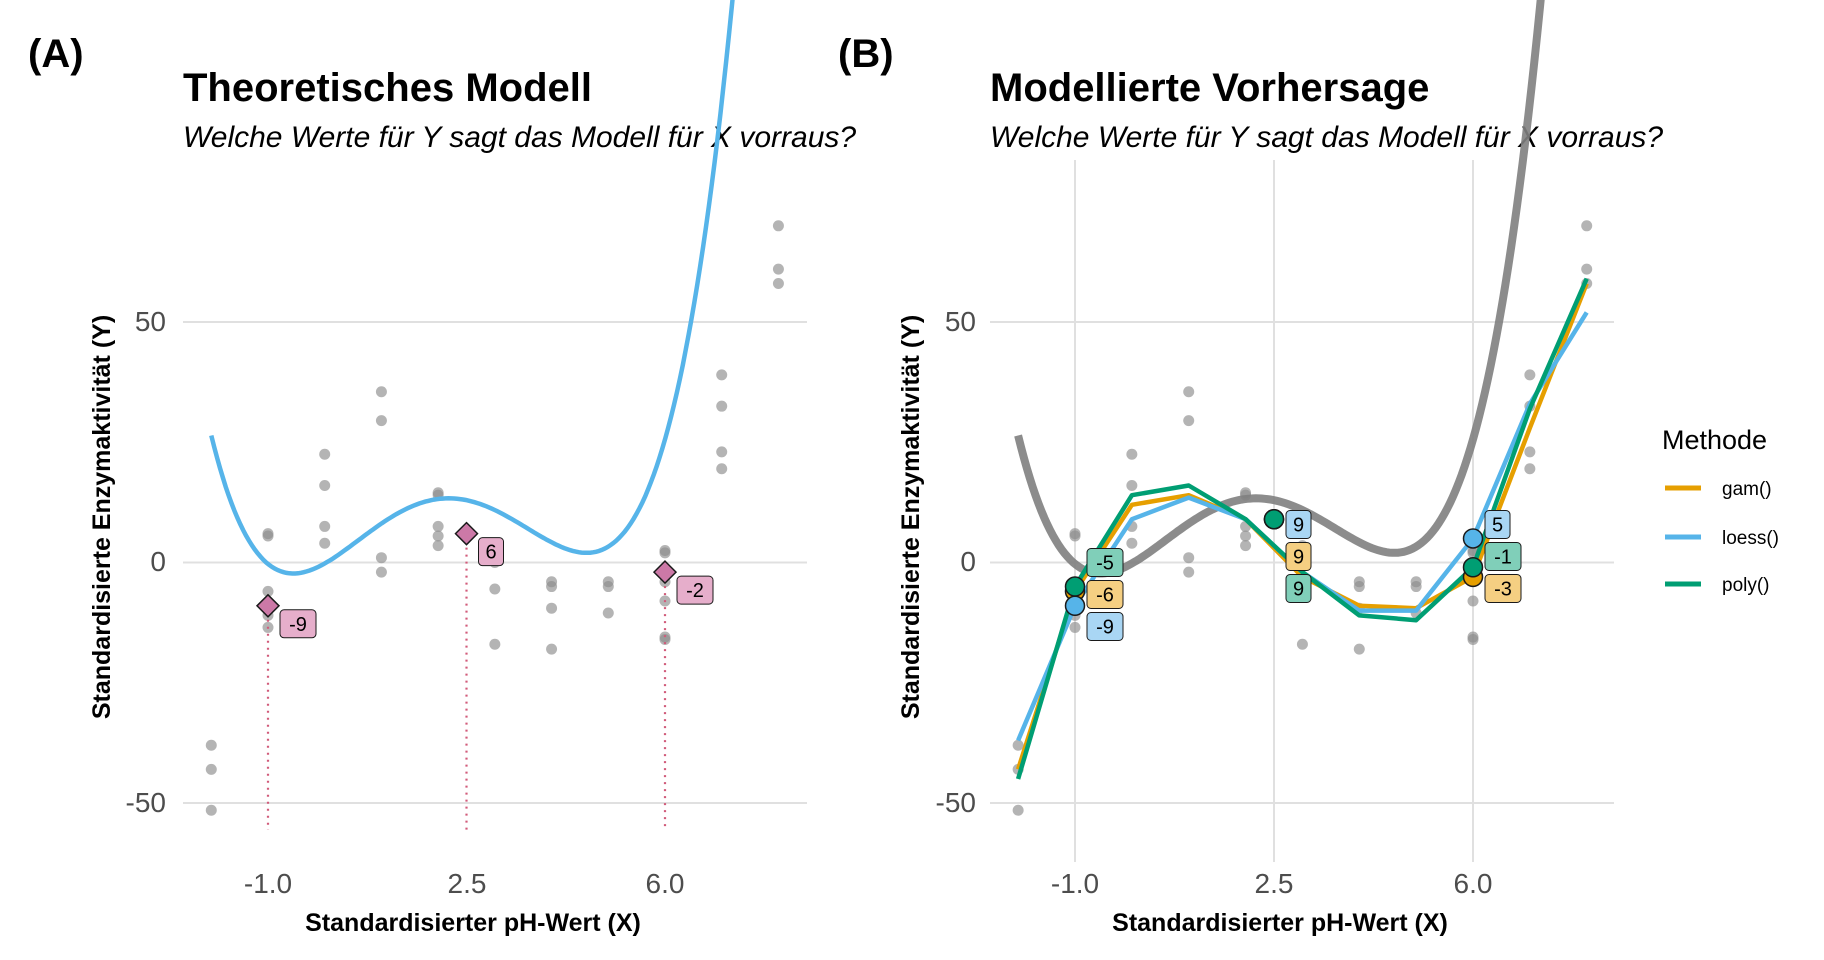 This screenshot has width=1824, height=960. What do you see at coordinates (387, 88) in the screenshot?
I see `panel-a-title: Theoretisches Modell` at bounding box center [387, 88].